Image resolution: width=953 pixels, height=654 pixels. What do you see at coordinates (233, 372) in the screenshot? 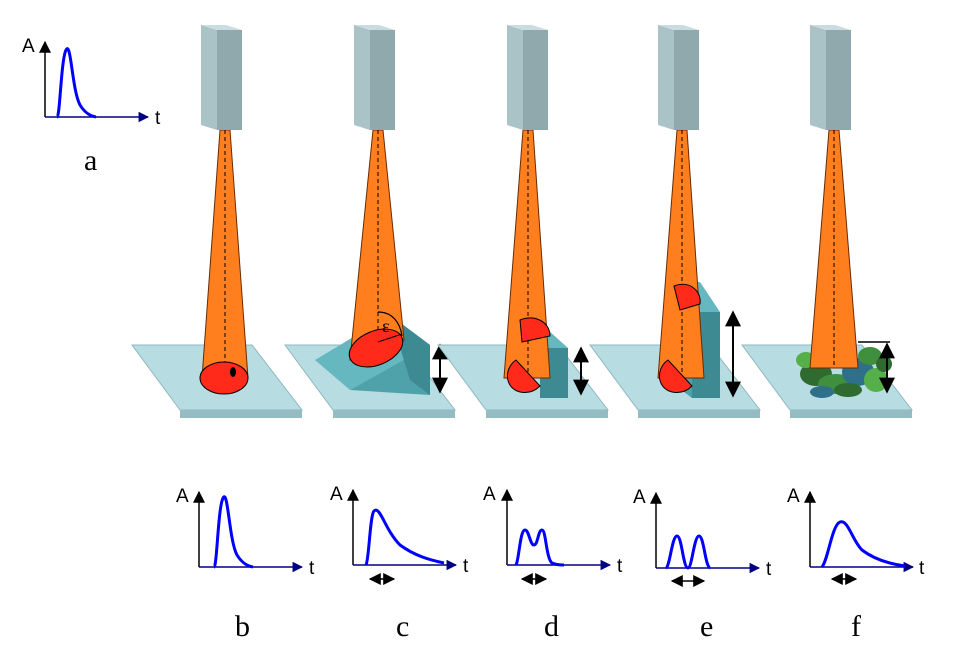
I see `footprint-center` at bounding box center [233, 372].